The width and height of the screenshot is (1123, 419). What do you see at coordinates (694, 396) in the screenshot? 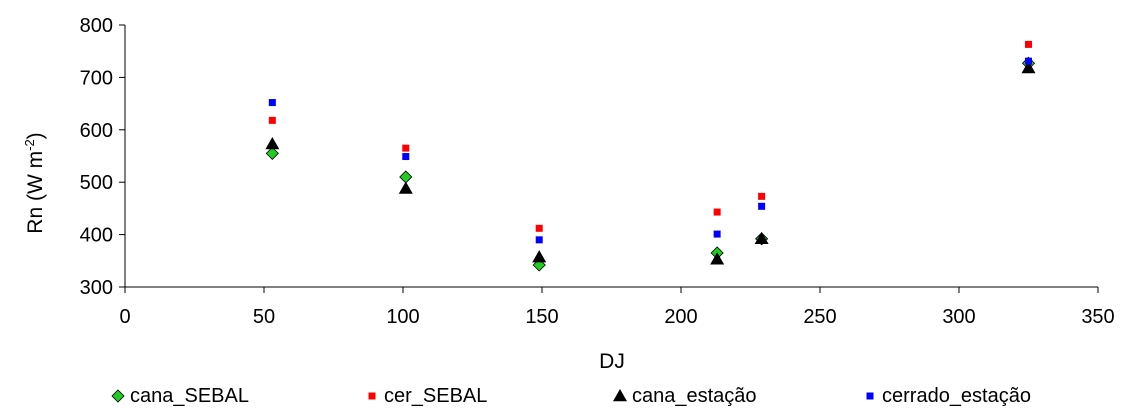
I see `legend-label-cana-esta-o: cana_estação` at bounding box center [694, 396].